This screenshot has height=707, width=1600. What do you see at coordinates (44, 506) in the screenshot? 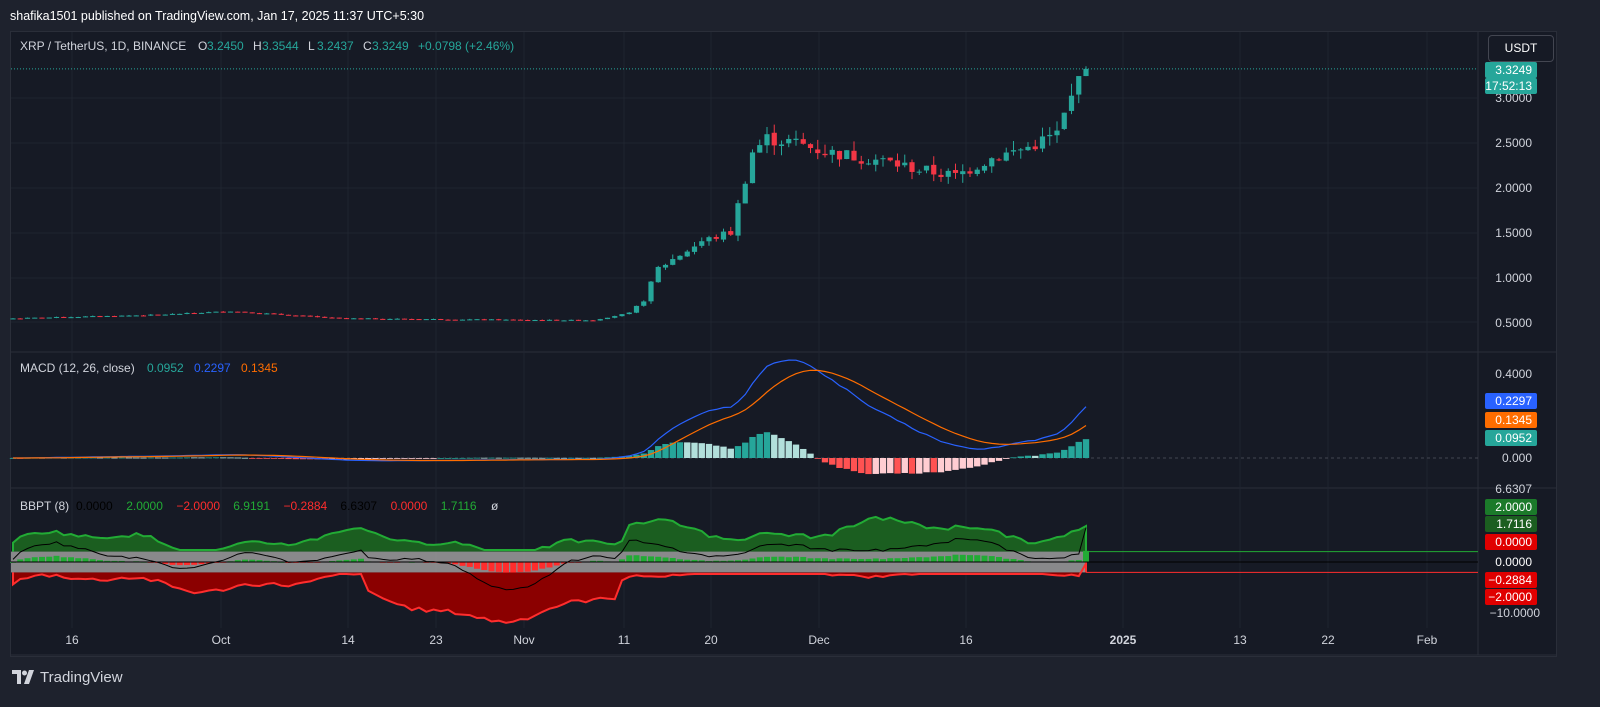
I see `bbpt-title: BBPT (8)` at bounding box center [44, 506].